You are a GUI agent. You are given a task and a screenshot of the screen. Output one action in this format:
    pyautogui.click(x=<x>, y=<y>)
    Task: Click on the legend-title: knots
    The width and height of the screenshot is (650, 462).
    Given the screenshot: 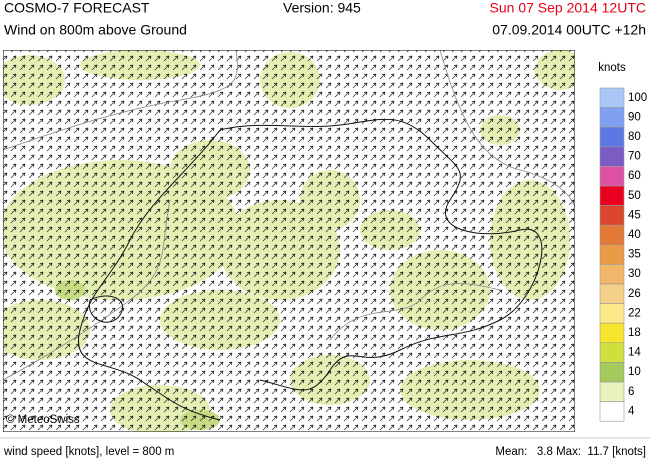 What is the action you would take?
    pyautogui.click(x=612, y=68)
    